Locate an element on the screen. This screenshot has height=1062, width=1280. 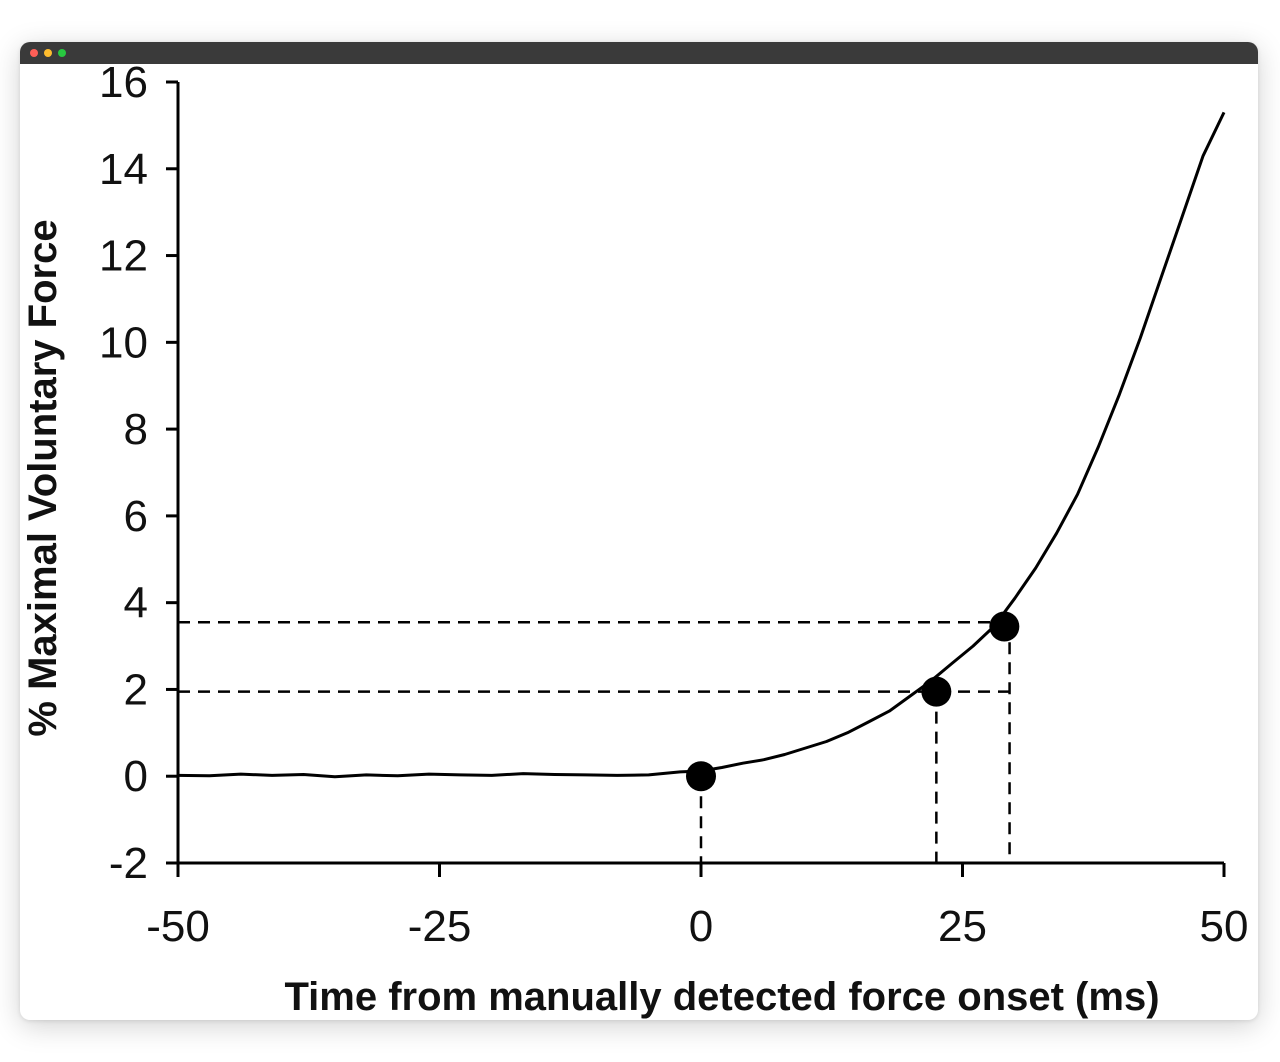
y-tick-label: 6 is located at coordinates (136, 516).